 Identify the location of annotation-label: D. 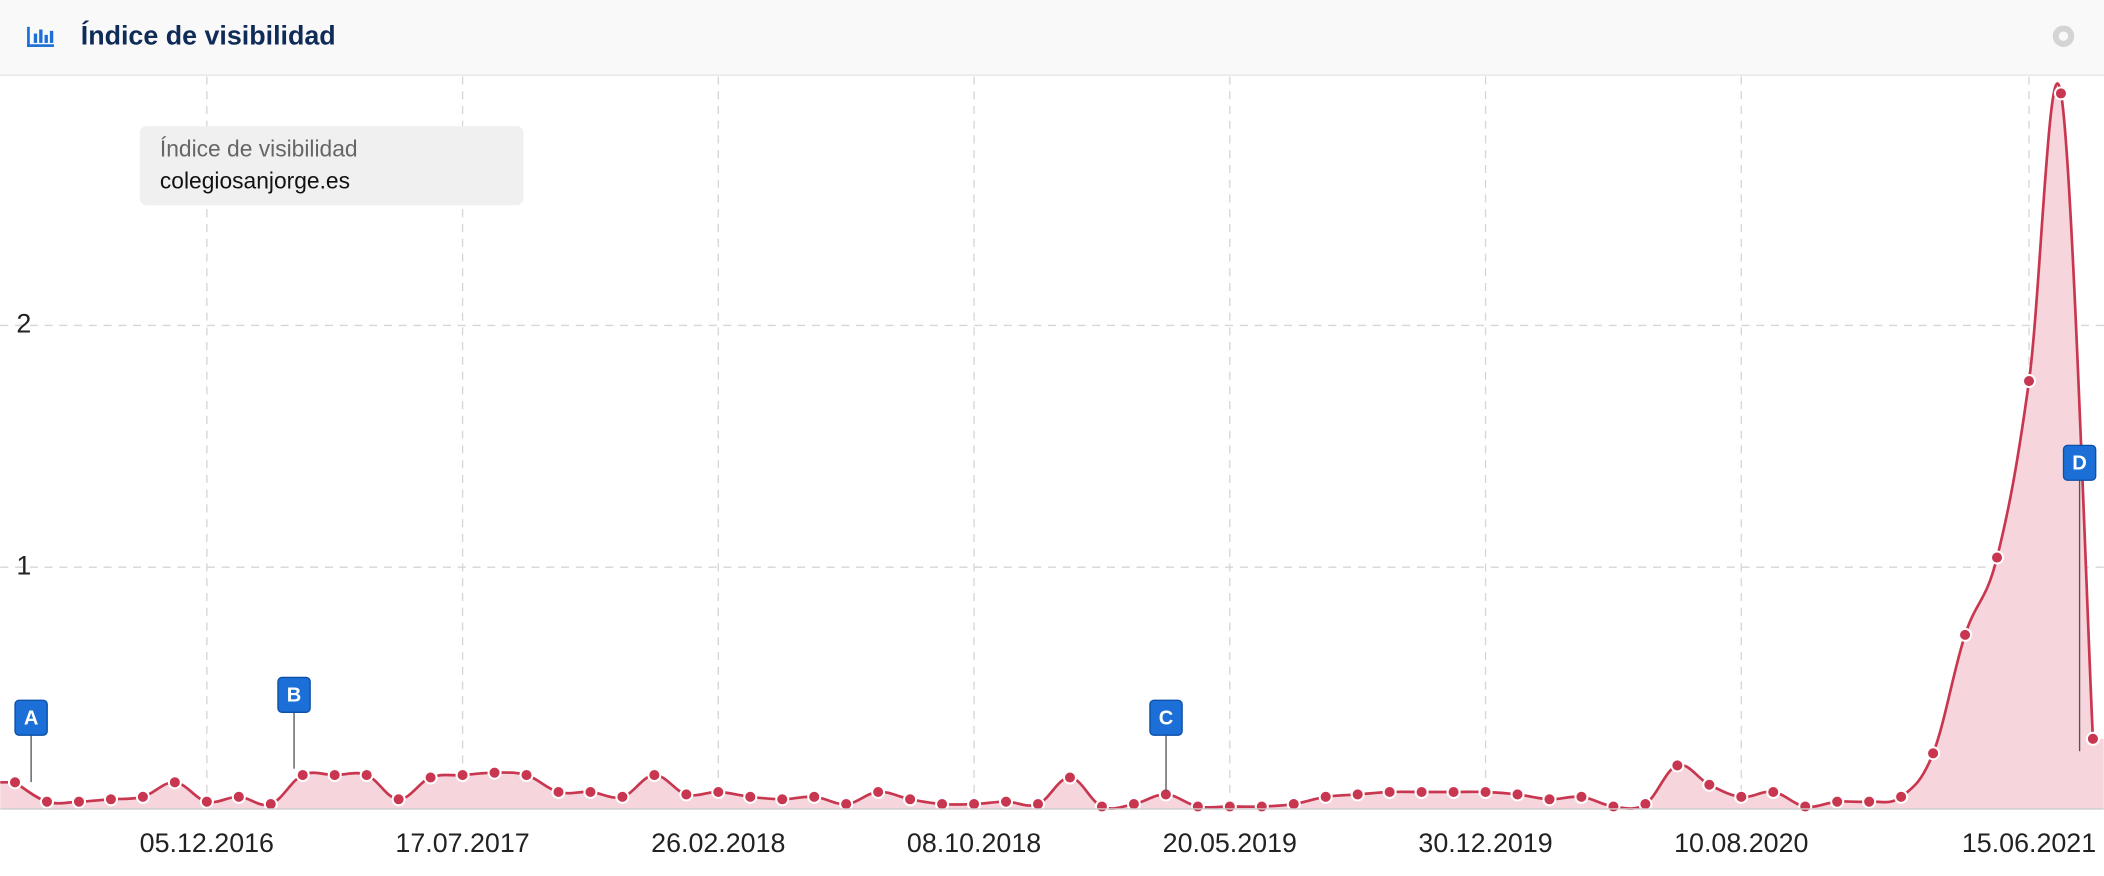
(2079, 463).